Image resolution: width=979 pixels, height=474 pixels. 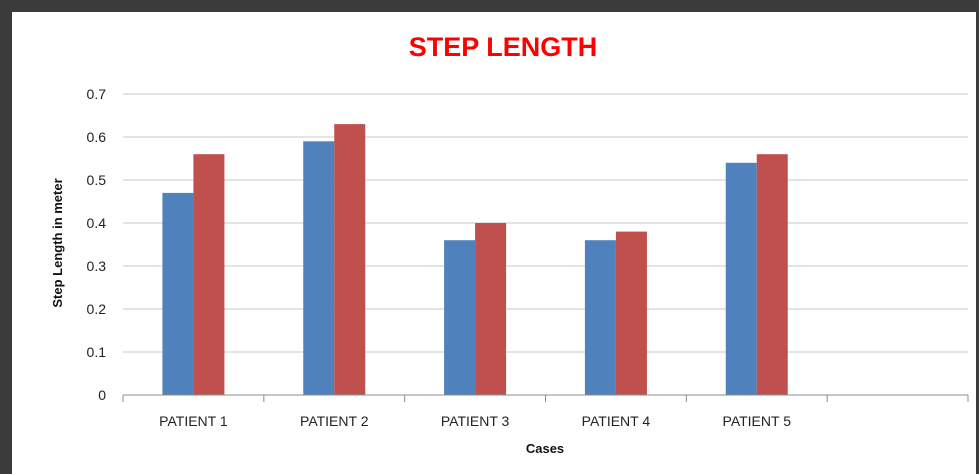 I want to click on y-tick-label: 0.3, so click(x=97, y=266).